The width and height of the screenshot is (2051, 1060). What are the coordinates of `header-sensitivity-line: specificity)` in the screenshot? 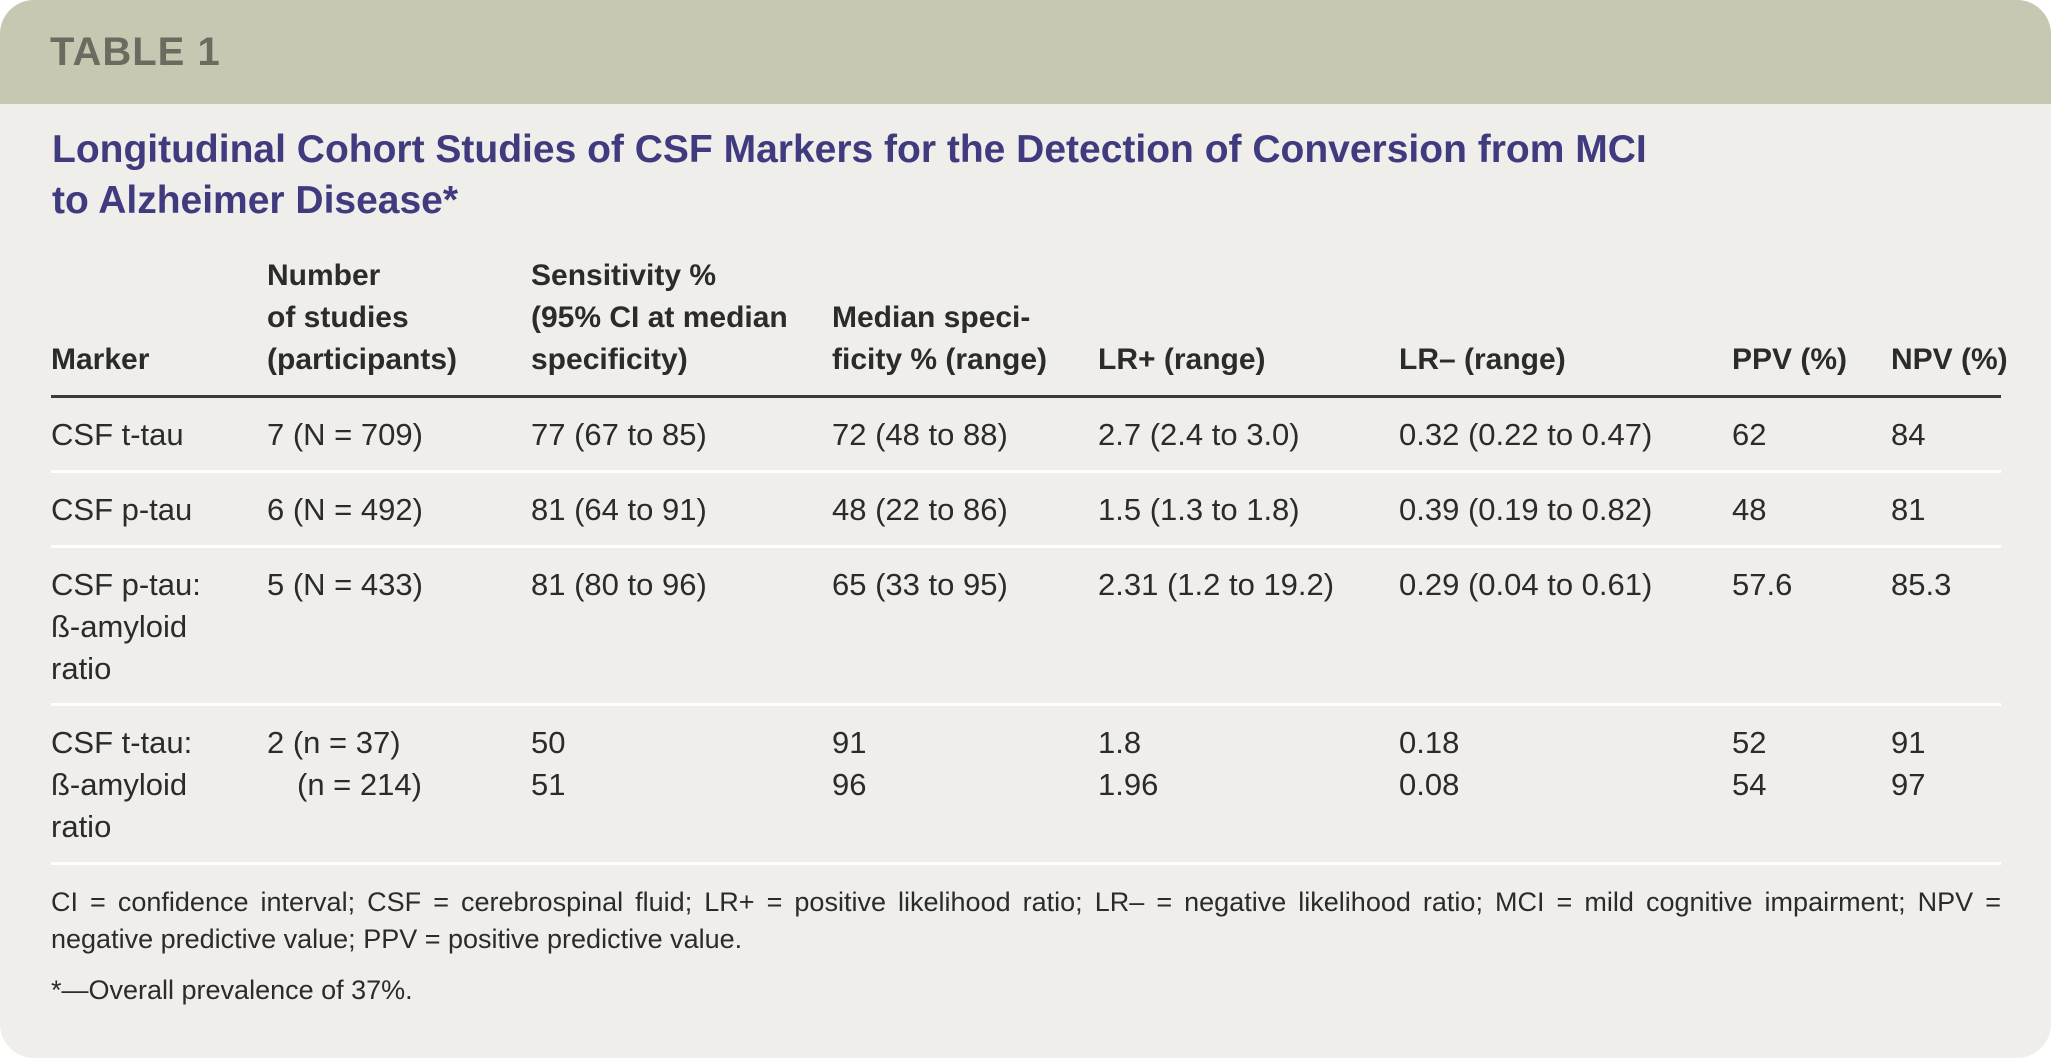 It's located at (609, 359).